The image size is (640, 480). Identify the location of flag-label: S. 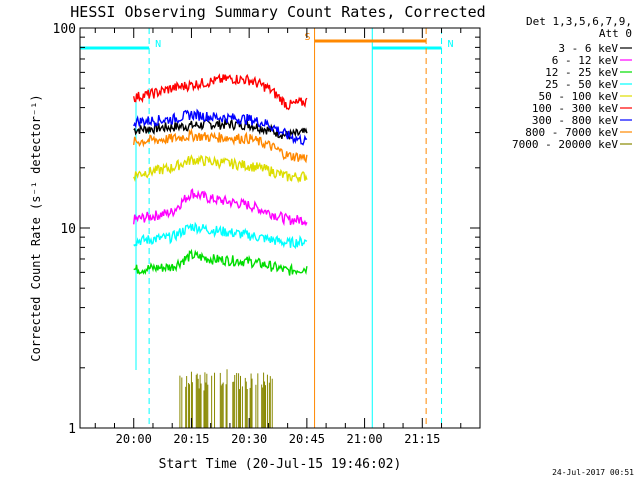
(308, 37).